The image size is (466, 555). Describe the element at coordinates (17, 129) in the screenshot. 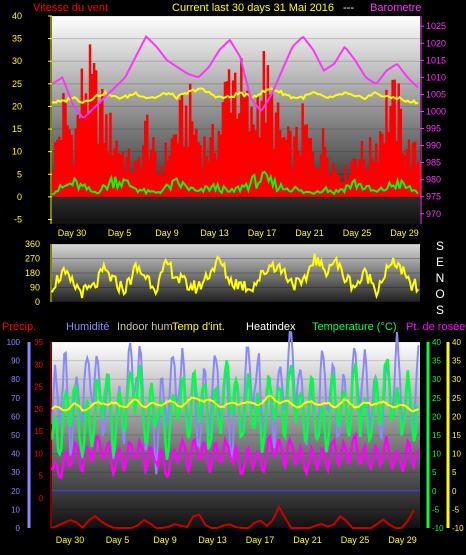

I see `left-tick-label: 15` at that location.